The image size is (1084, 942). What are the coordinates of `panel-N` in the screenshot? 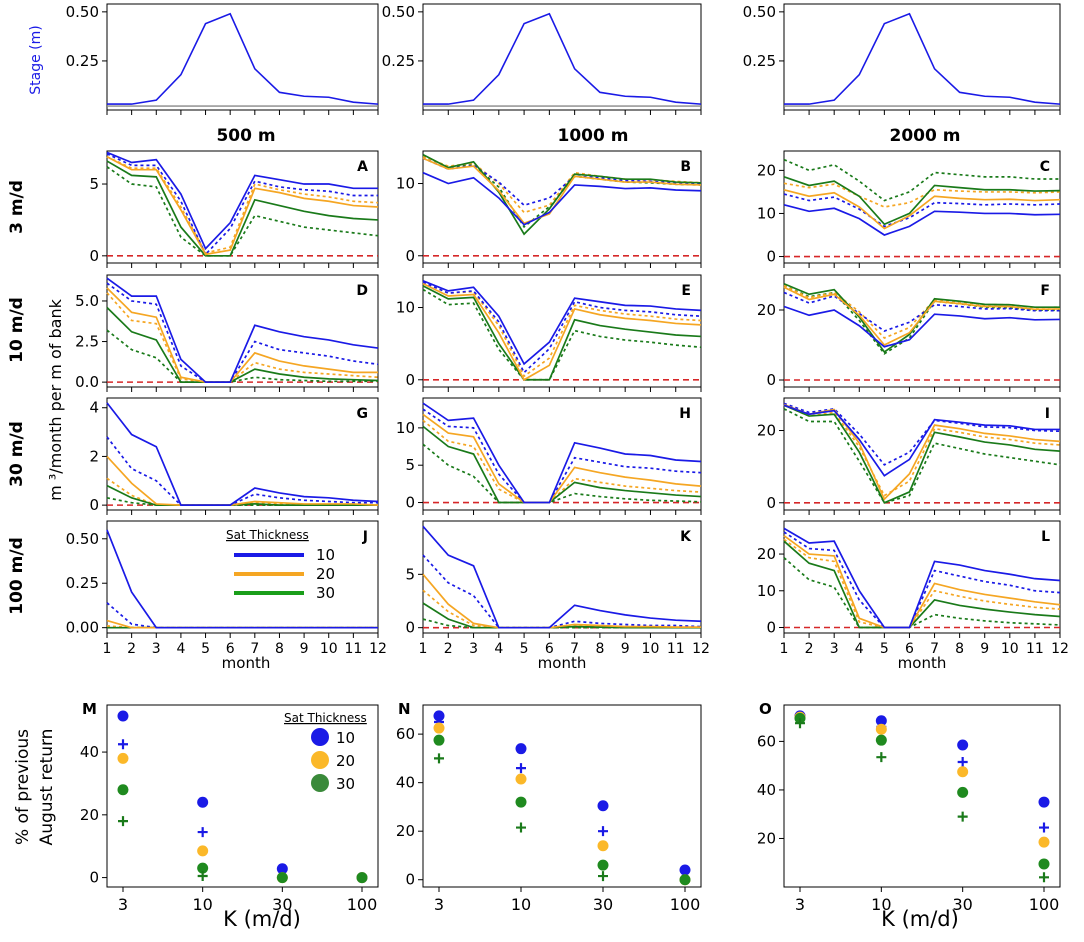 It's located at (560, 798).